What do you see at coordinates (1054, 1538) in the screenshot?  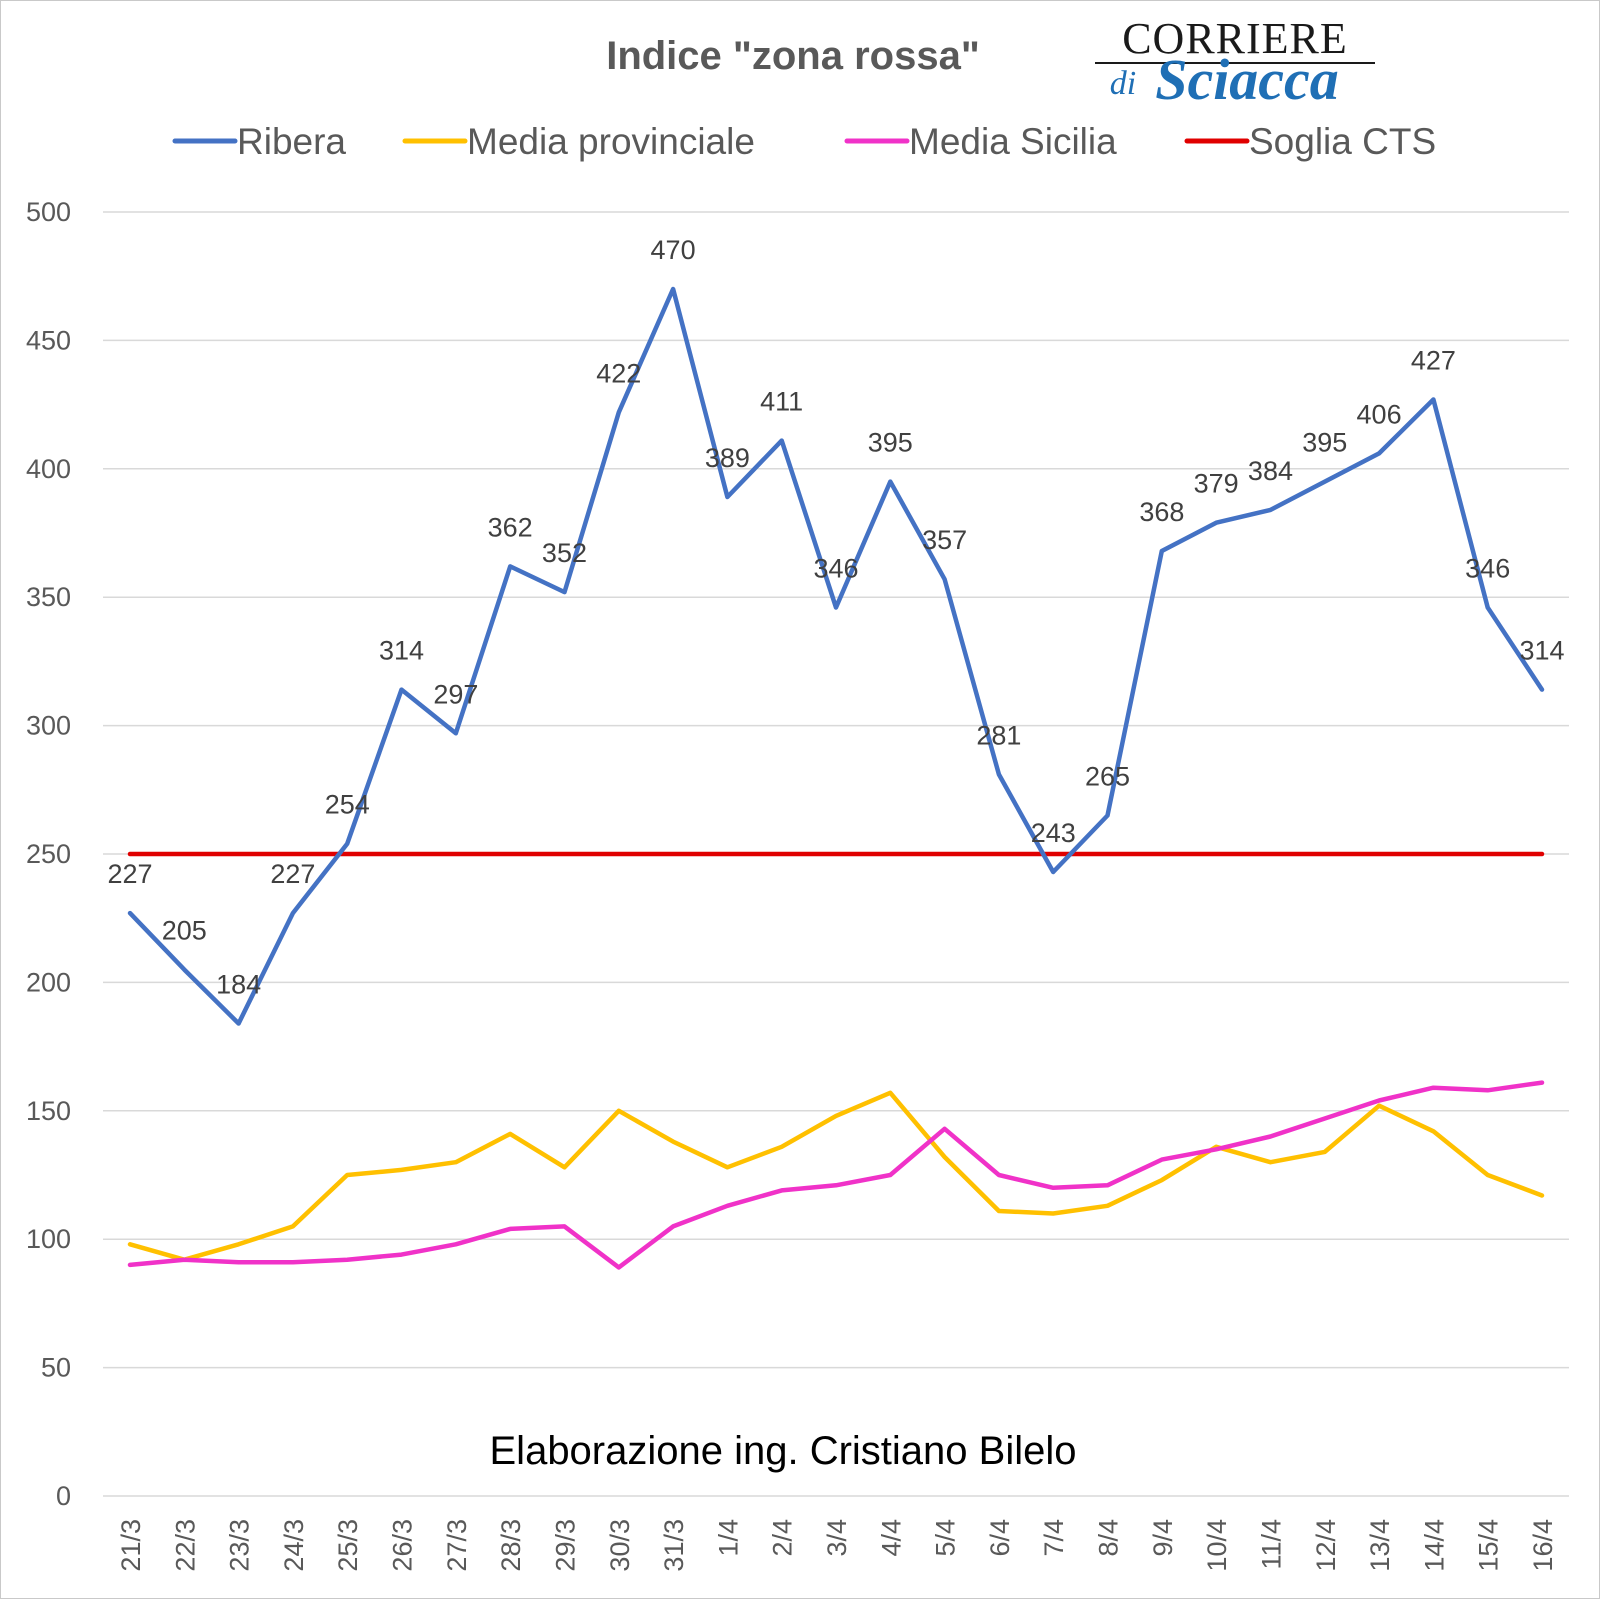 I see `x-tick-label: 7/4` at bounding box center [1054, 1538].